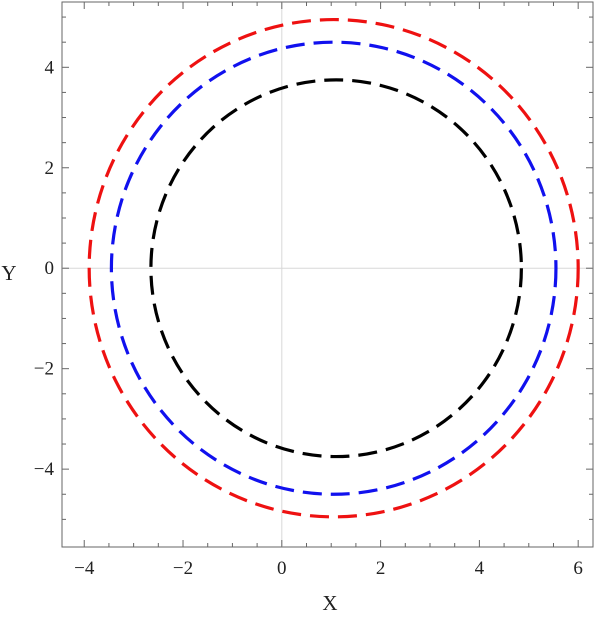 This screenshot has height=619, width=600. I want to click on x-tick-label: 0, so click(282, 568).